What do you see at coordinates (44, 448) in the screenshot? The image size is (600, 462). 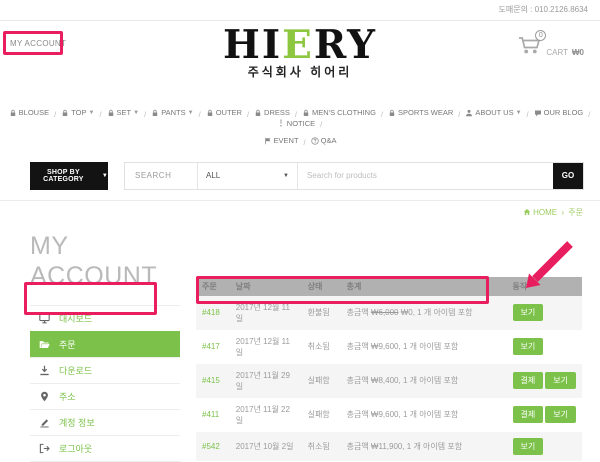 I see `logout-icon` at bounding box center [44, 448].